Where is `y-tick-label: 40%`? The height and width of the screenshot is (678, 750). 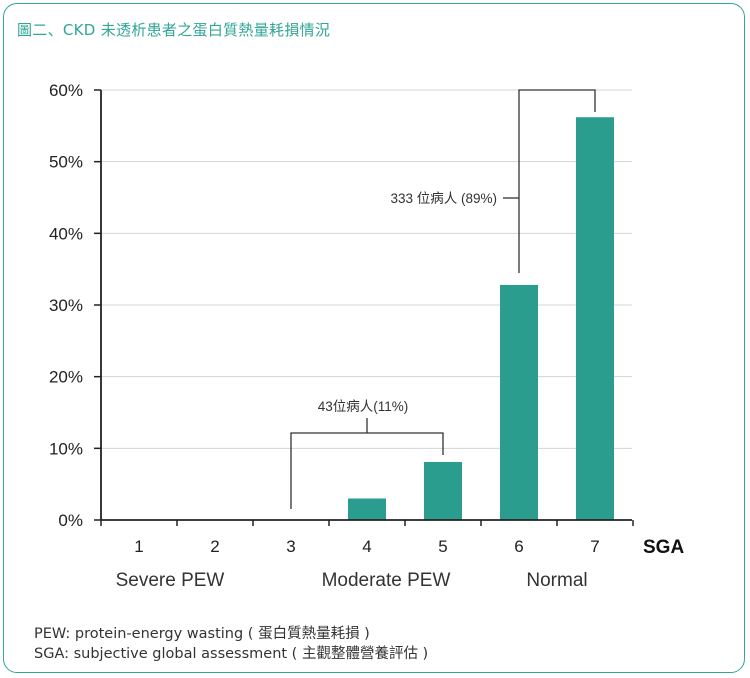
y-tick-label: 40% is located at coordinates (66, 233).